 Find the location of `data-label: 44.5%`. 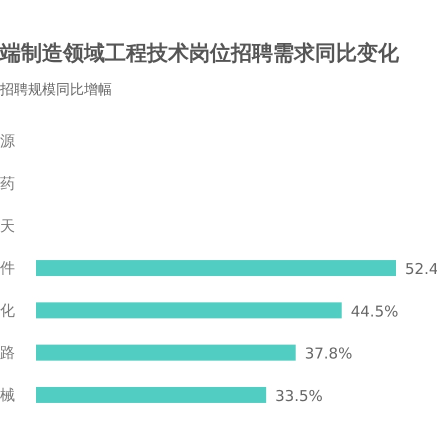

data-label: 44.5% is located at coordinates (374, 311).